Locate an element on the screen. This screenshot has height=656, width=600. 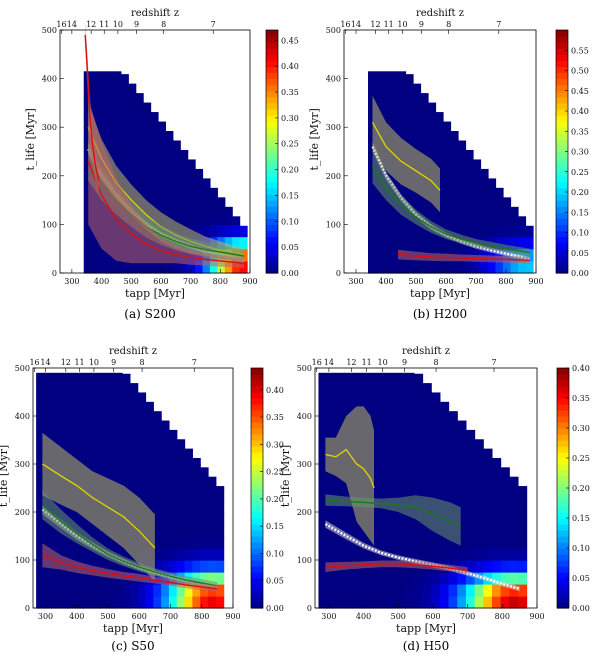
colorbar-tick-label: 0.20 is located at coordinates (290, 170).